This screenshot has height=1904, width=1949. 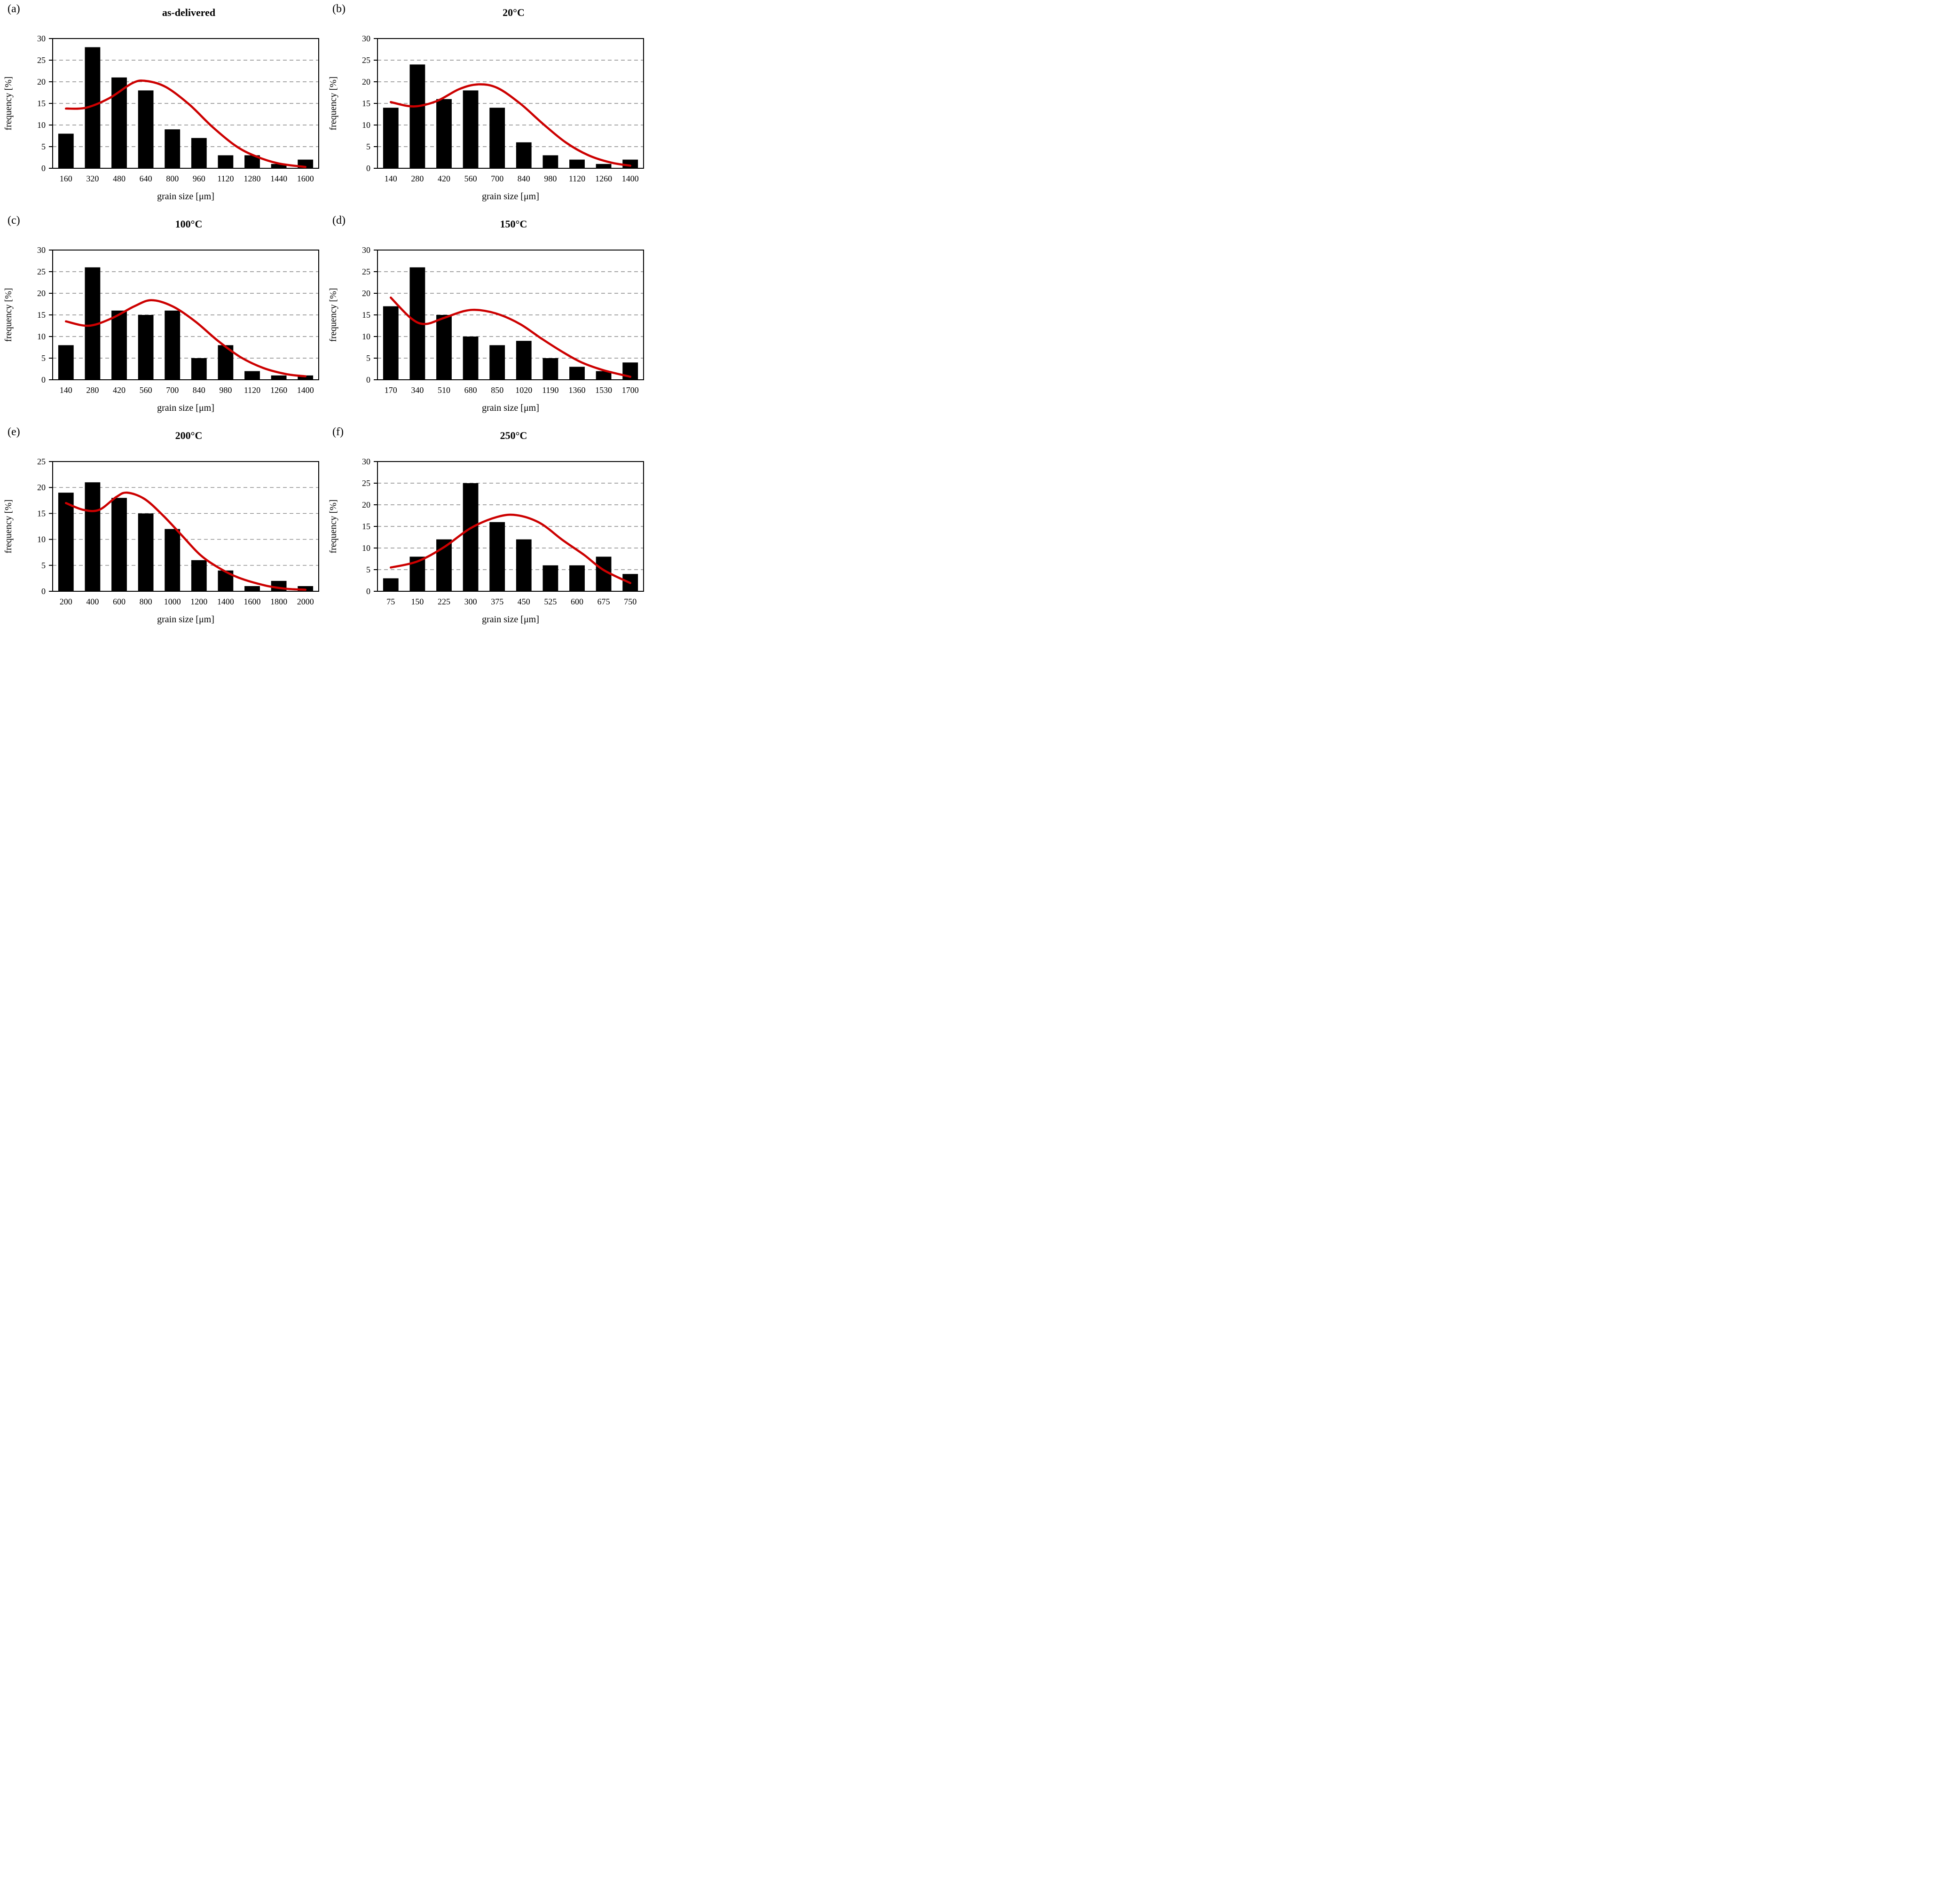 What do you see at coordinates (417, 390) in the screenshot?
I see `x-tick-label: 340` at bounding box center [417, 390].